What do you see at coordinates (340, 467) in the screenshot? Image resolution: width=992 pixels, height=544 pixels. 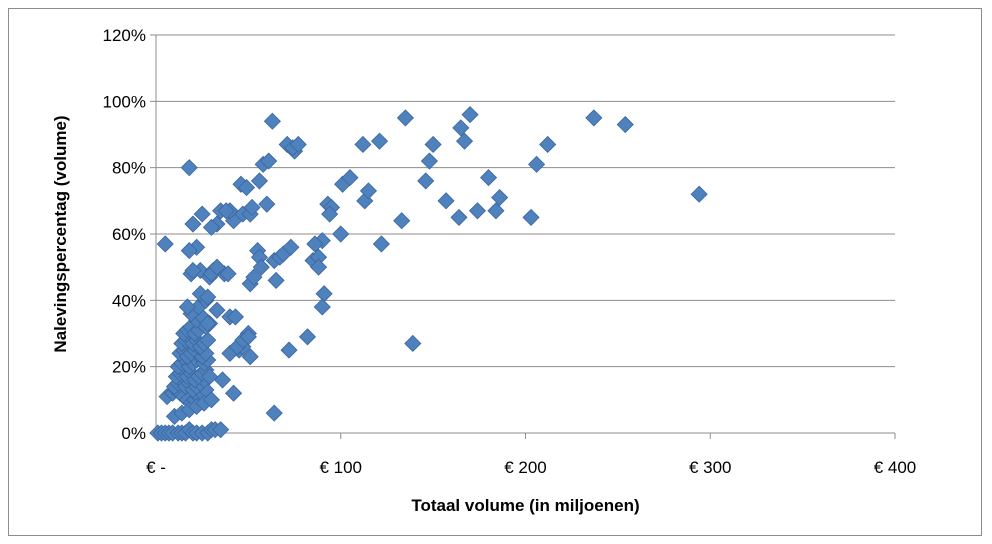 I see `x-tick-label: € 100` at bounding box center [340, 467].